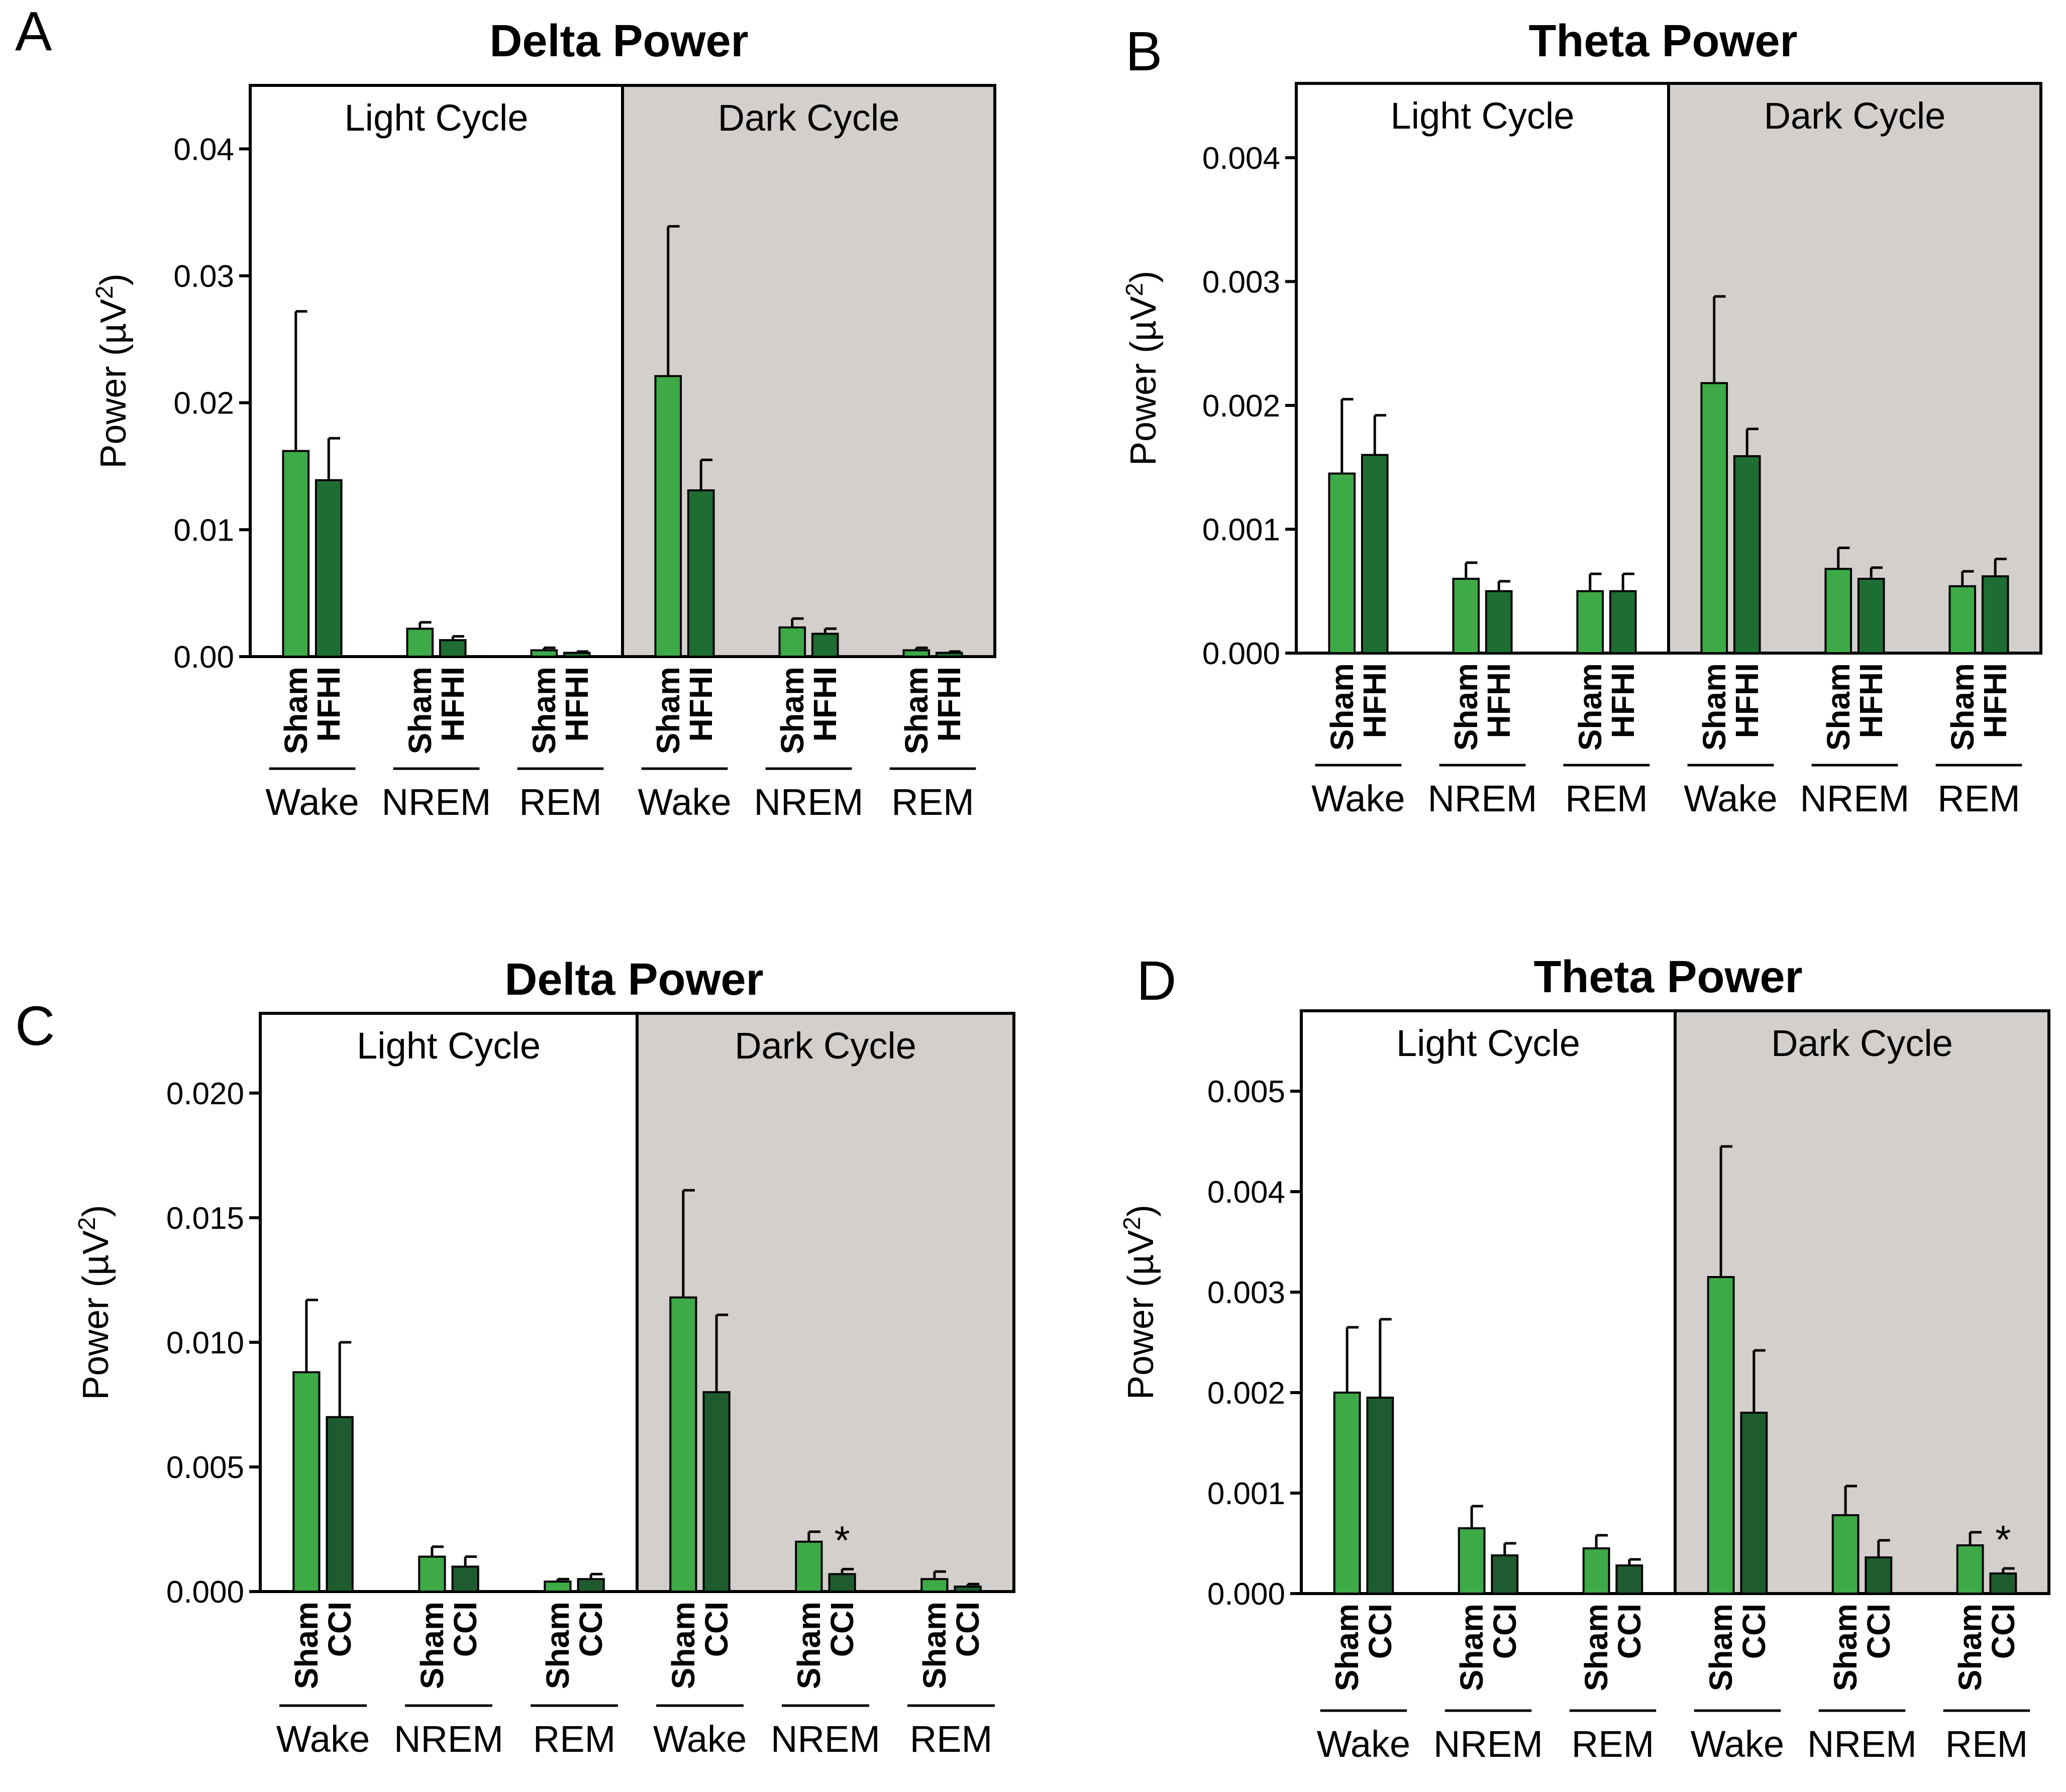 The image size is (2066, 1792). I want to click on significance-star: *, so click(2003, 1539).